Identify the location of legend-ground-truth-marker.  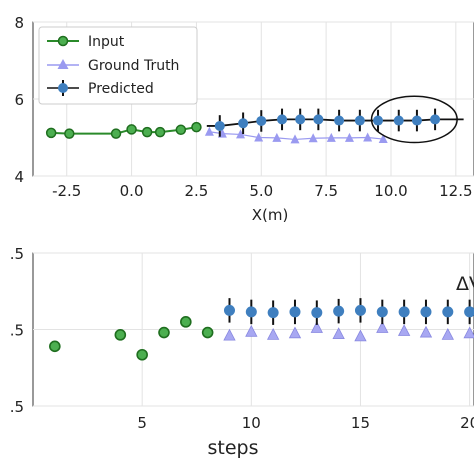
(63, 64).